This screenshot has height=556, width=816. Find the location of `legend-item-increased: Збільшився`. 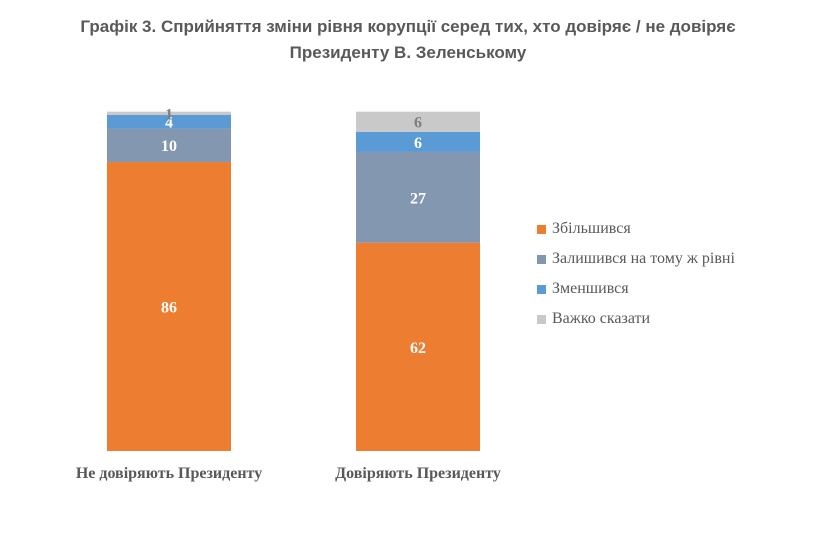

legend-item-increased: Збільшився is located at coordinates (636, 229).